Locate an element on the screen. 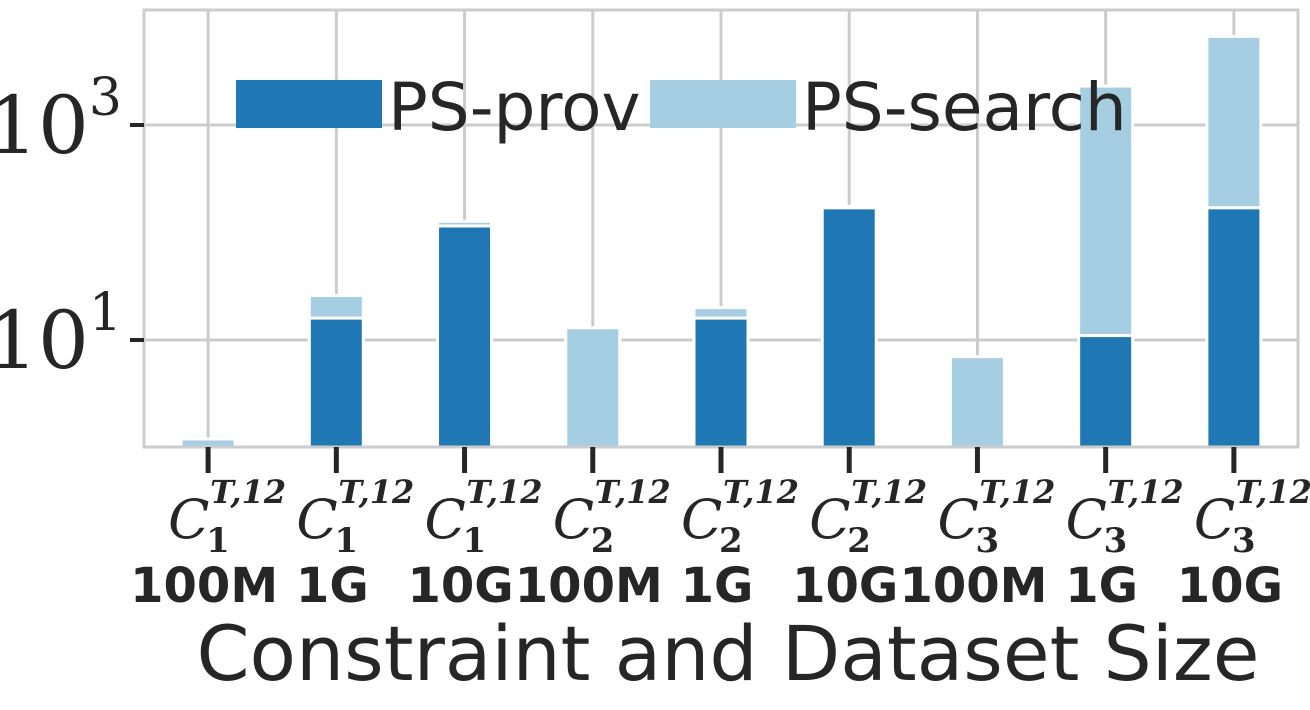 The image size is (1310, 710). x-tick-label: C T,12 31G is located at coordinates (1124, 543).